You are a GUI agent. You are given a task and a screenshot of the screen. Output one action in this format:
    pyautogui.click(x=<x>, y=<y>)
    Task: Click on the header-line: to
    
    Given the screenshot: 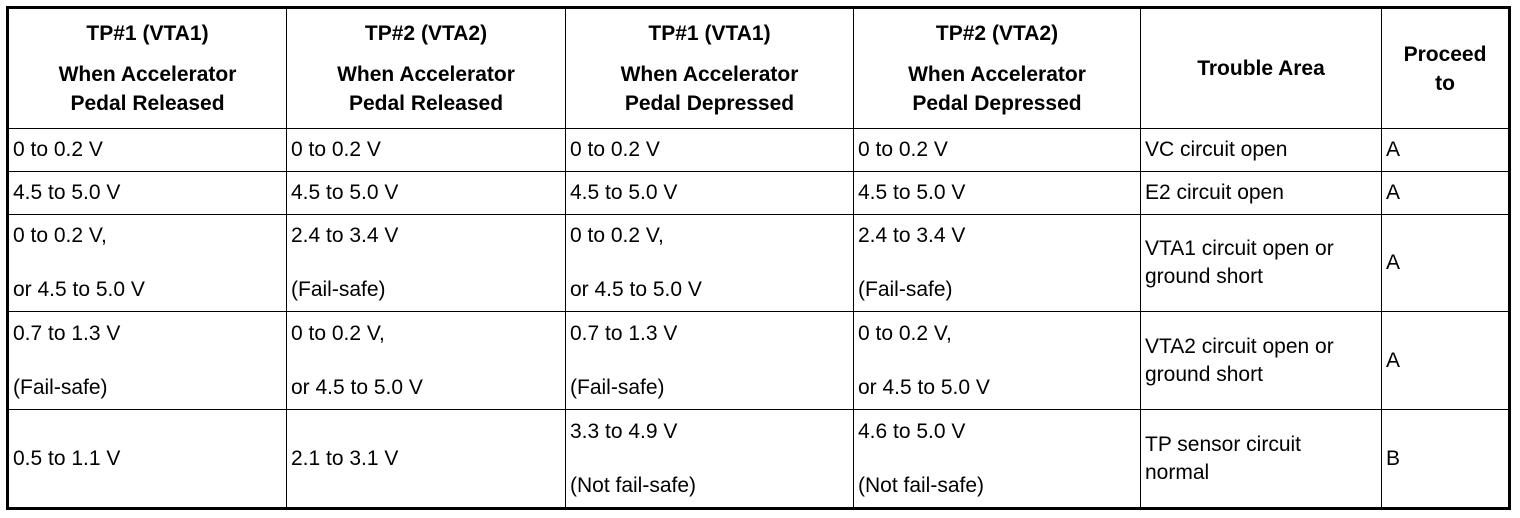 What is the action you would take?
    pyautogui.click(x=1445, y=83)
    